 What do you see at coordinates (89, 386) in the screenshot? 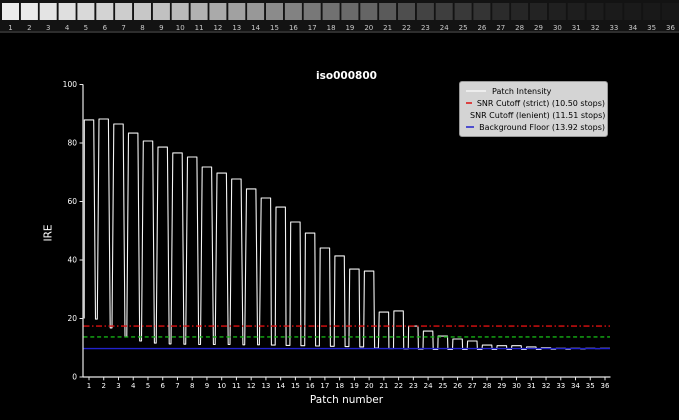
I see `x-tick-label: 1` at bounding box center [89, 386].